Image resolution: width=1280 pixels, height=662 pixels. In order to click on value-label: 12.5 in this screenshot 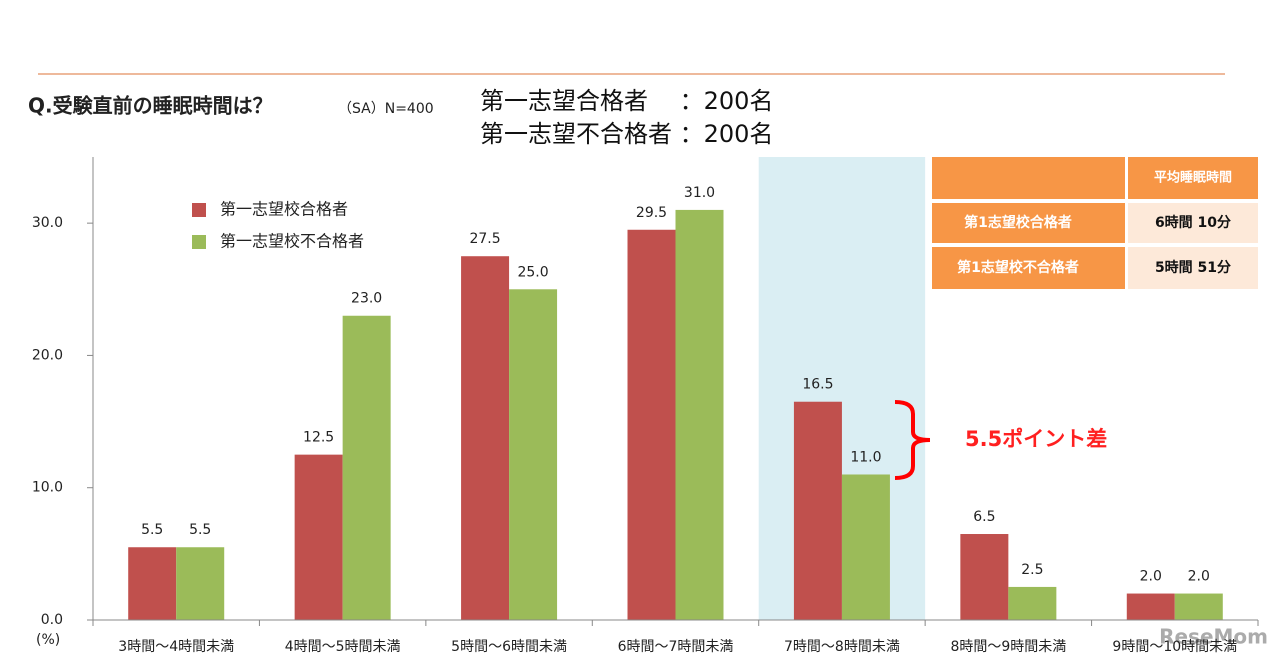, I will do `click(318, 438)`.